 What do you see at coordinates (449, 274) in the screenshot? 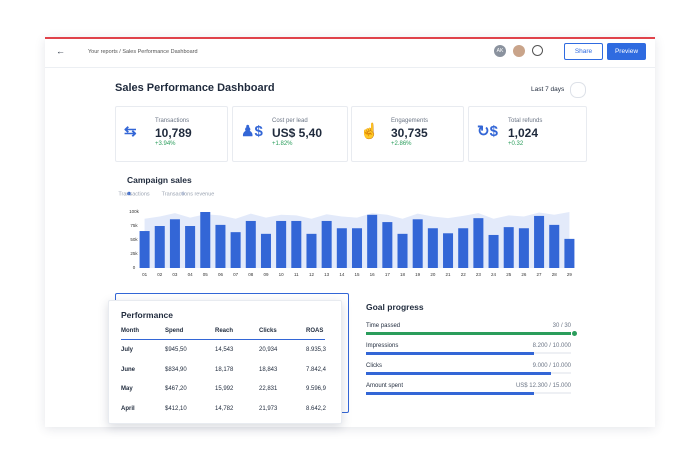
I see `x-tick-label: 21` at bounding box center [449, 274].